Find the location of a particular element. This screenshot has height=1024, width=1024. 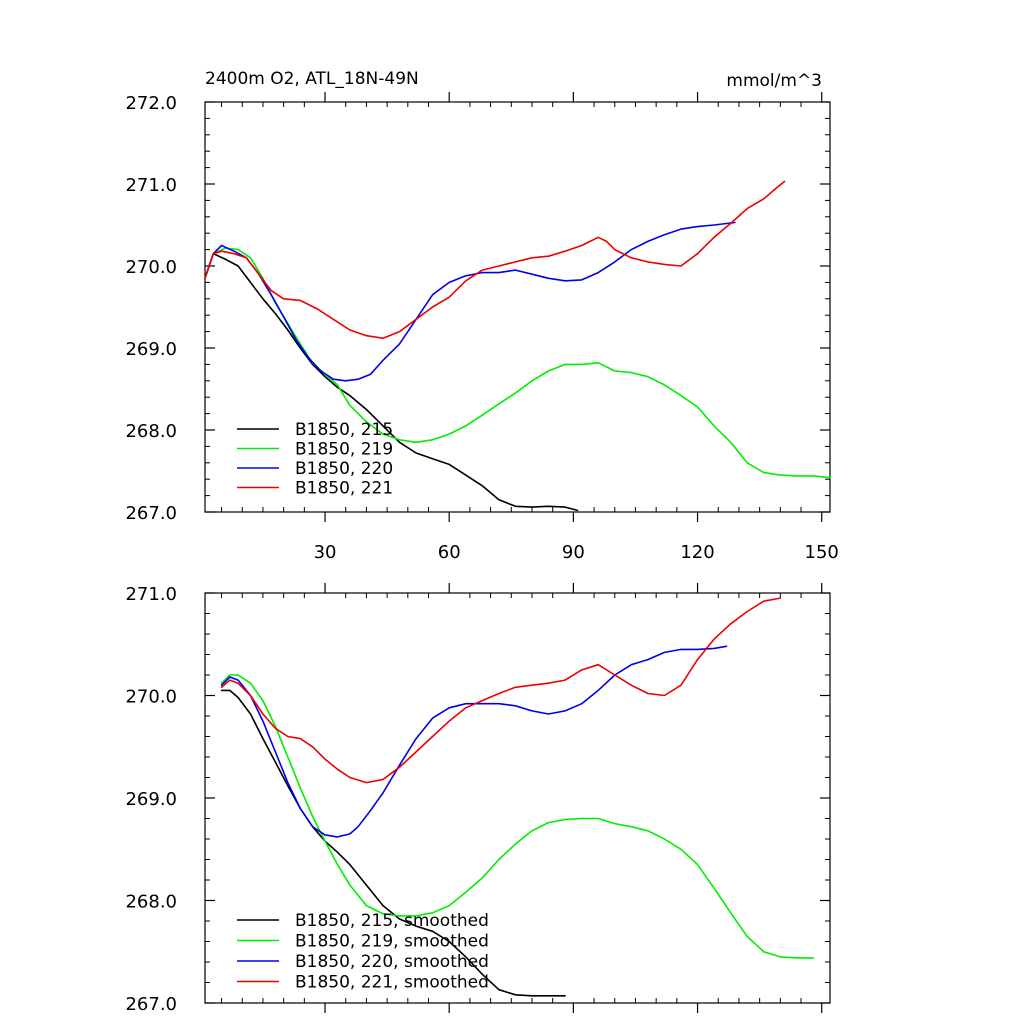

chart-title: 2400m O2, ATL_18N-49N is located at coordinates (312, 79).